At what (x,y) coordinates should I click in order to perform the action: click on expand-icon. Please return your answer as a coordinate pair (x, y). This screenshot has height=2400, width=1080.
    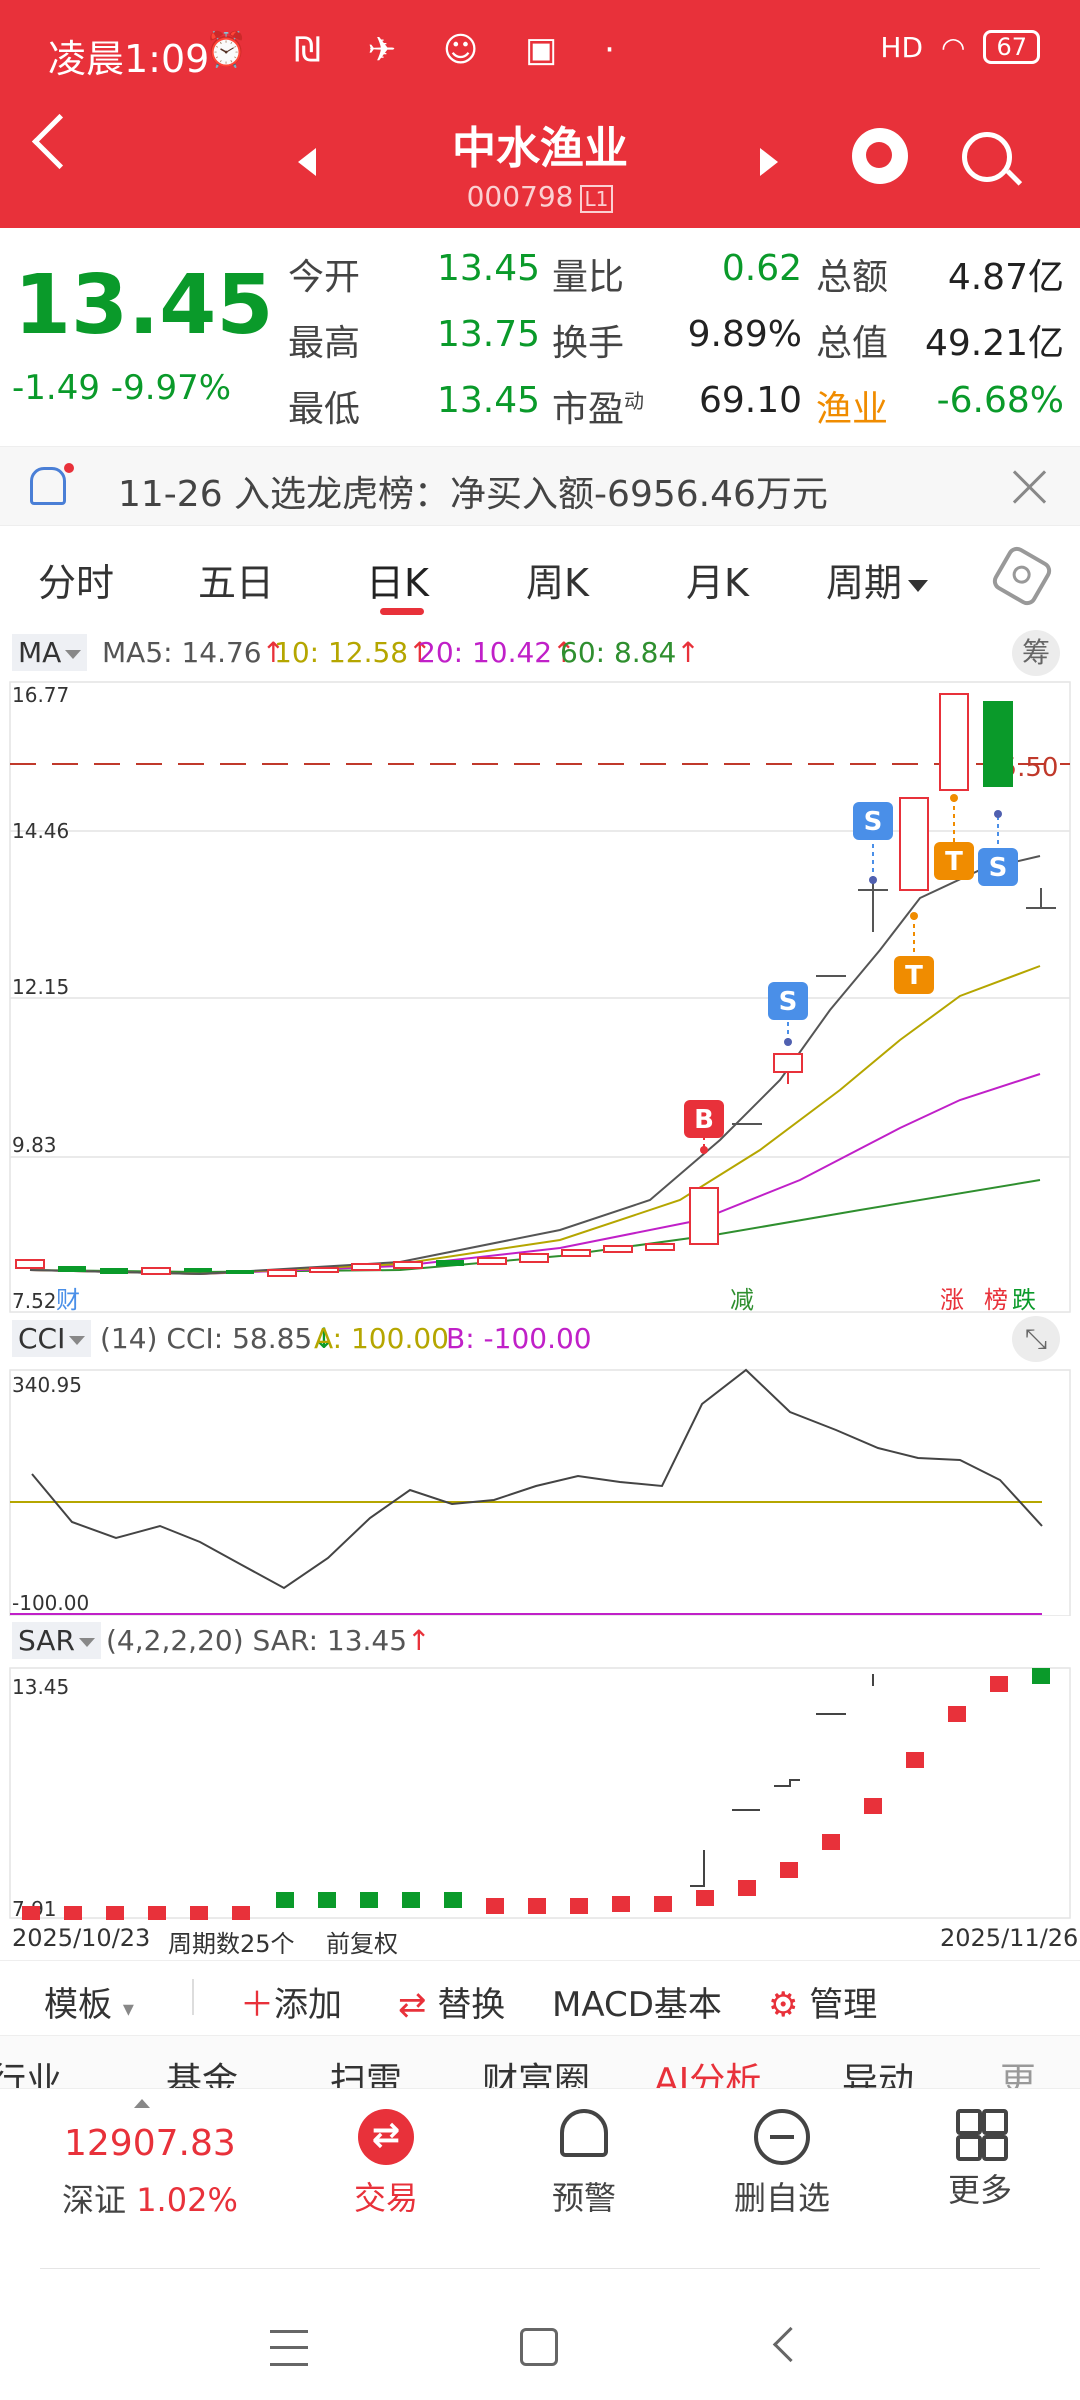
    Looking at the image, I should click on (1036, 1339).